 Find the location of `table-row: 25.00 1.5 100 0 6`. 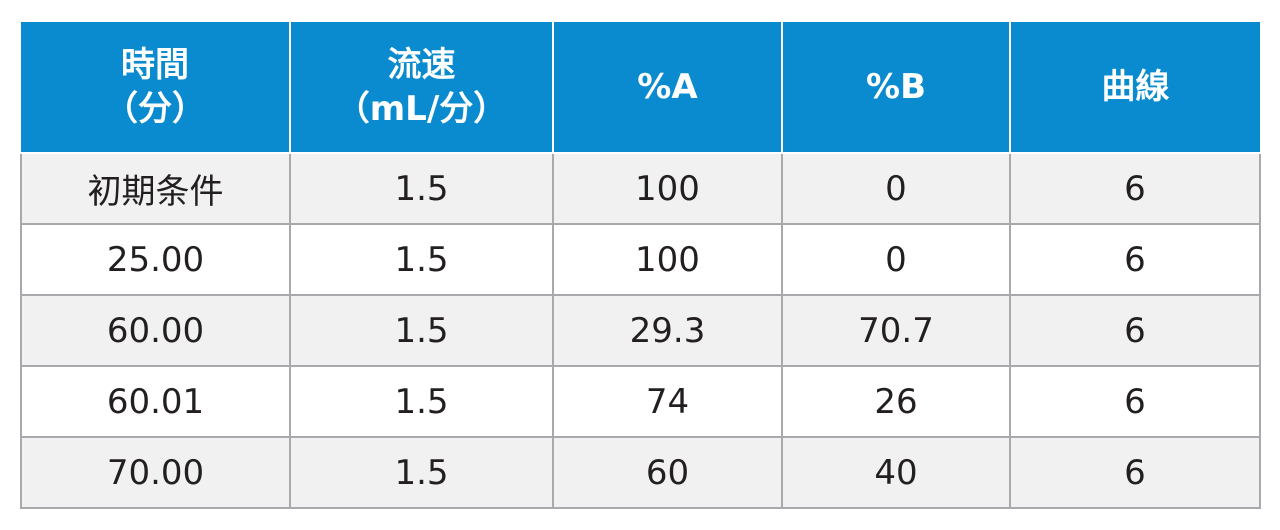

table-row: 25.00 1.5 100 0 6 is located at coordinates (640, 259).